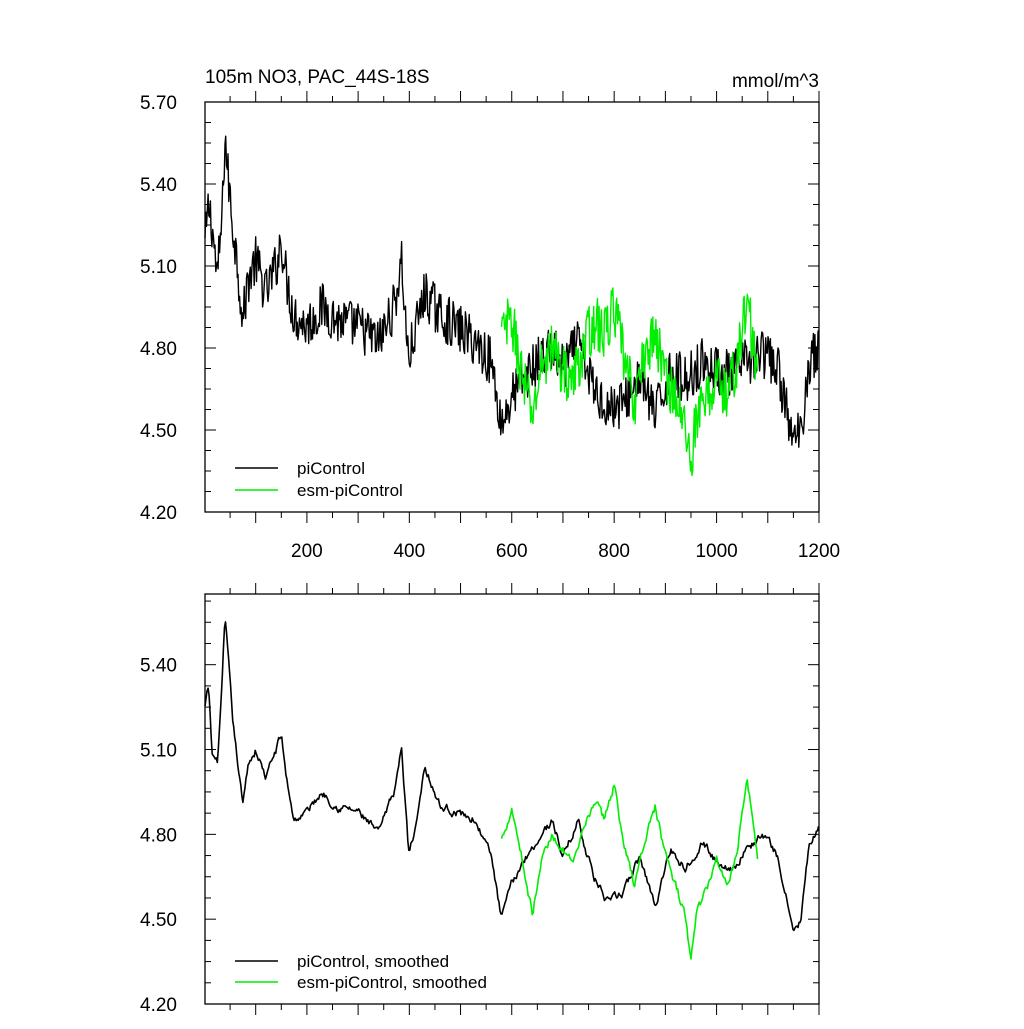  Describe the element at coordinates (307, 551) in the screenshot. I see `x-tick-label: 200` at that location.